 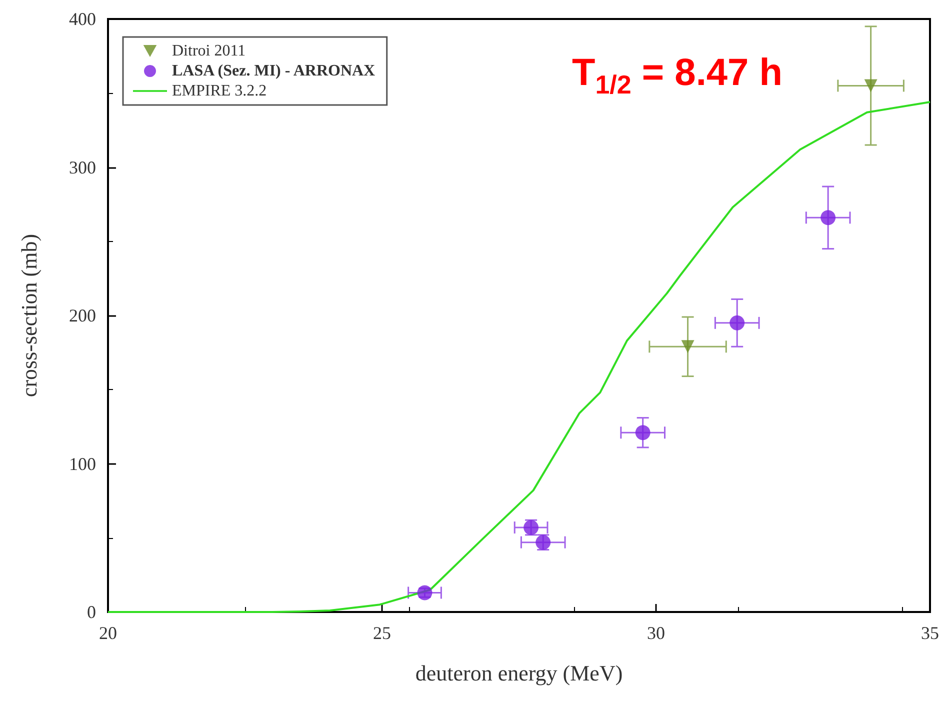 What do you see at coordinates (91, 612) in the screenshot?
I see `y-tick-label: 0` at bounding box center [91, 612].